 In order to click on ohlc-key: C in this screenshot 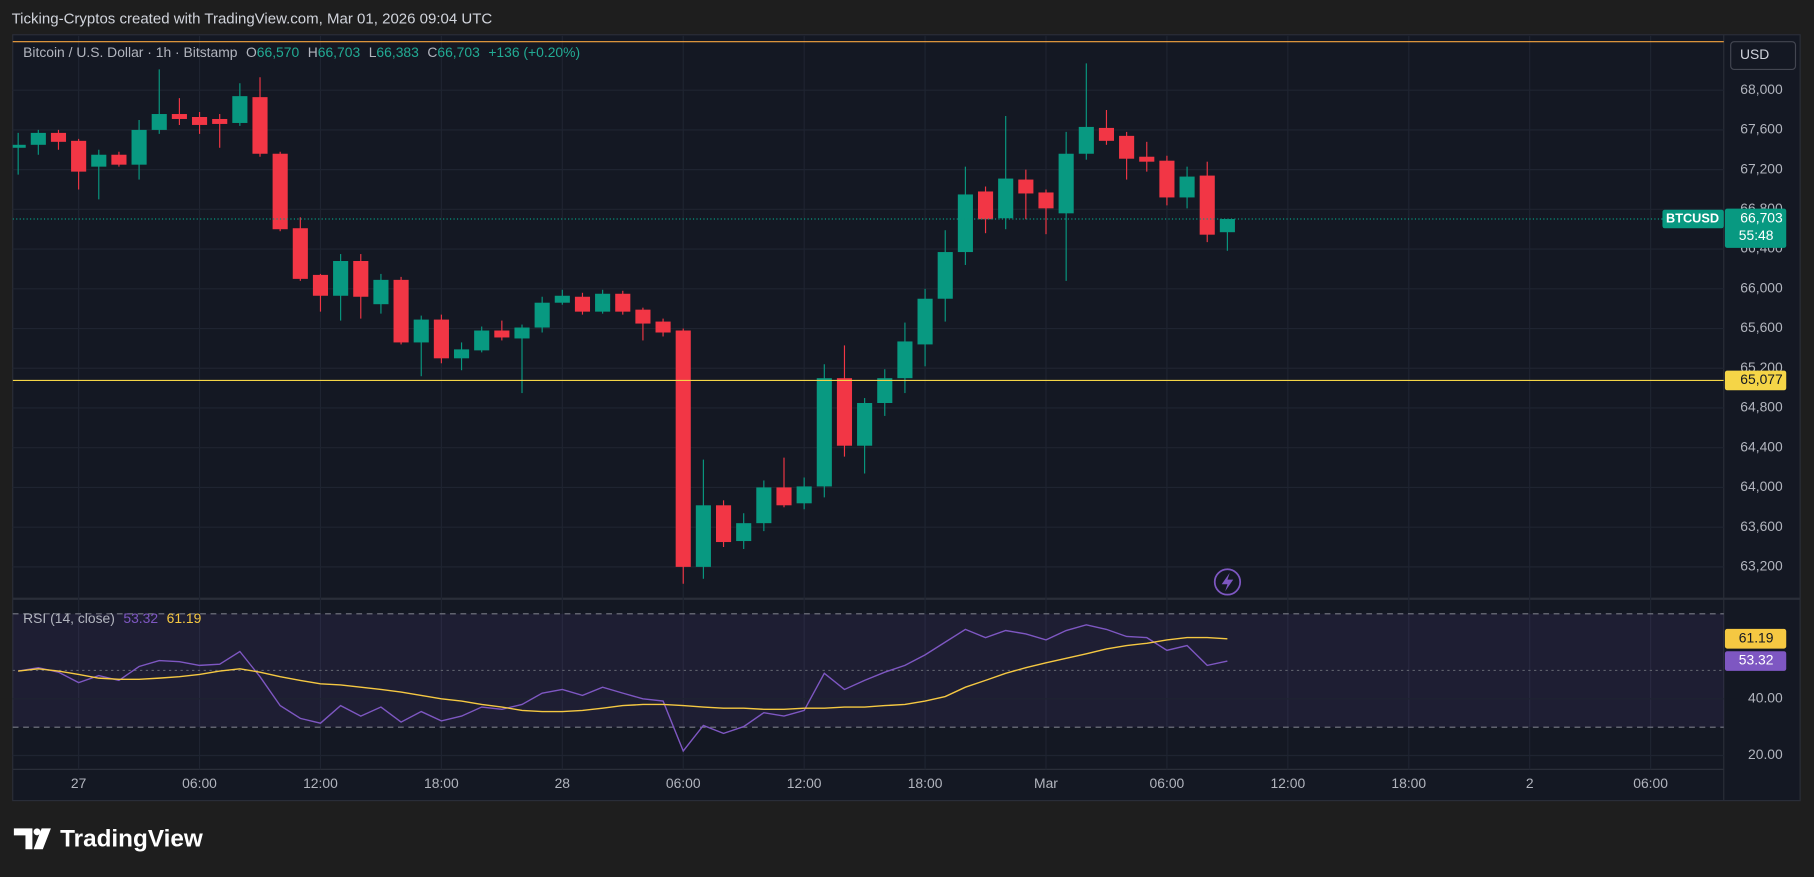, I will do `click(432, 52)`.